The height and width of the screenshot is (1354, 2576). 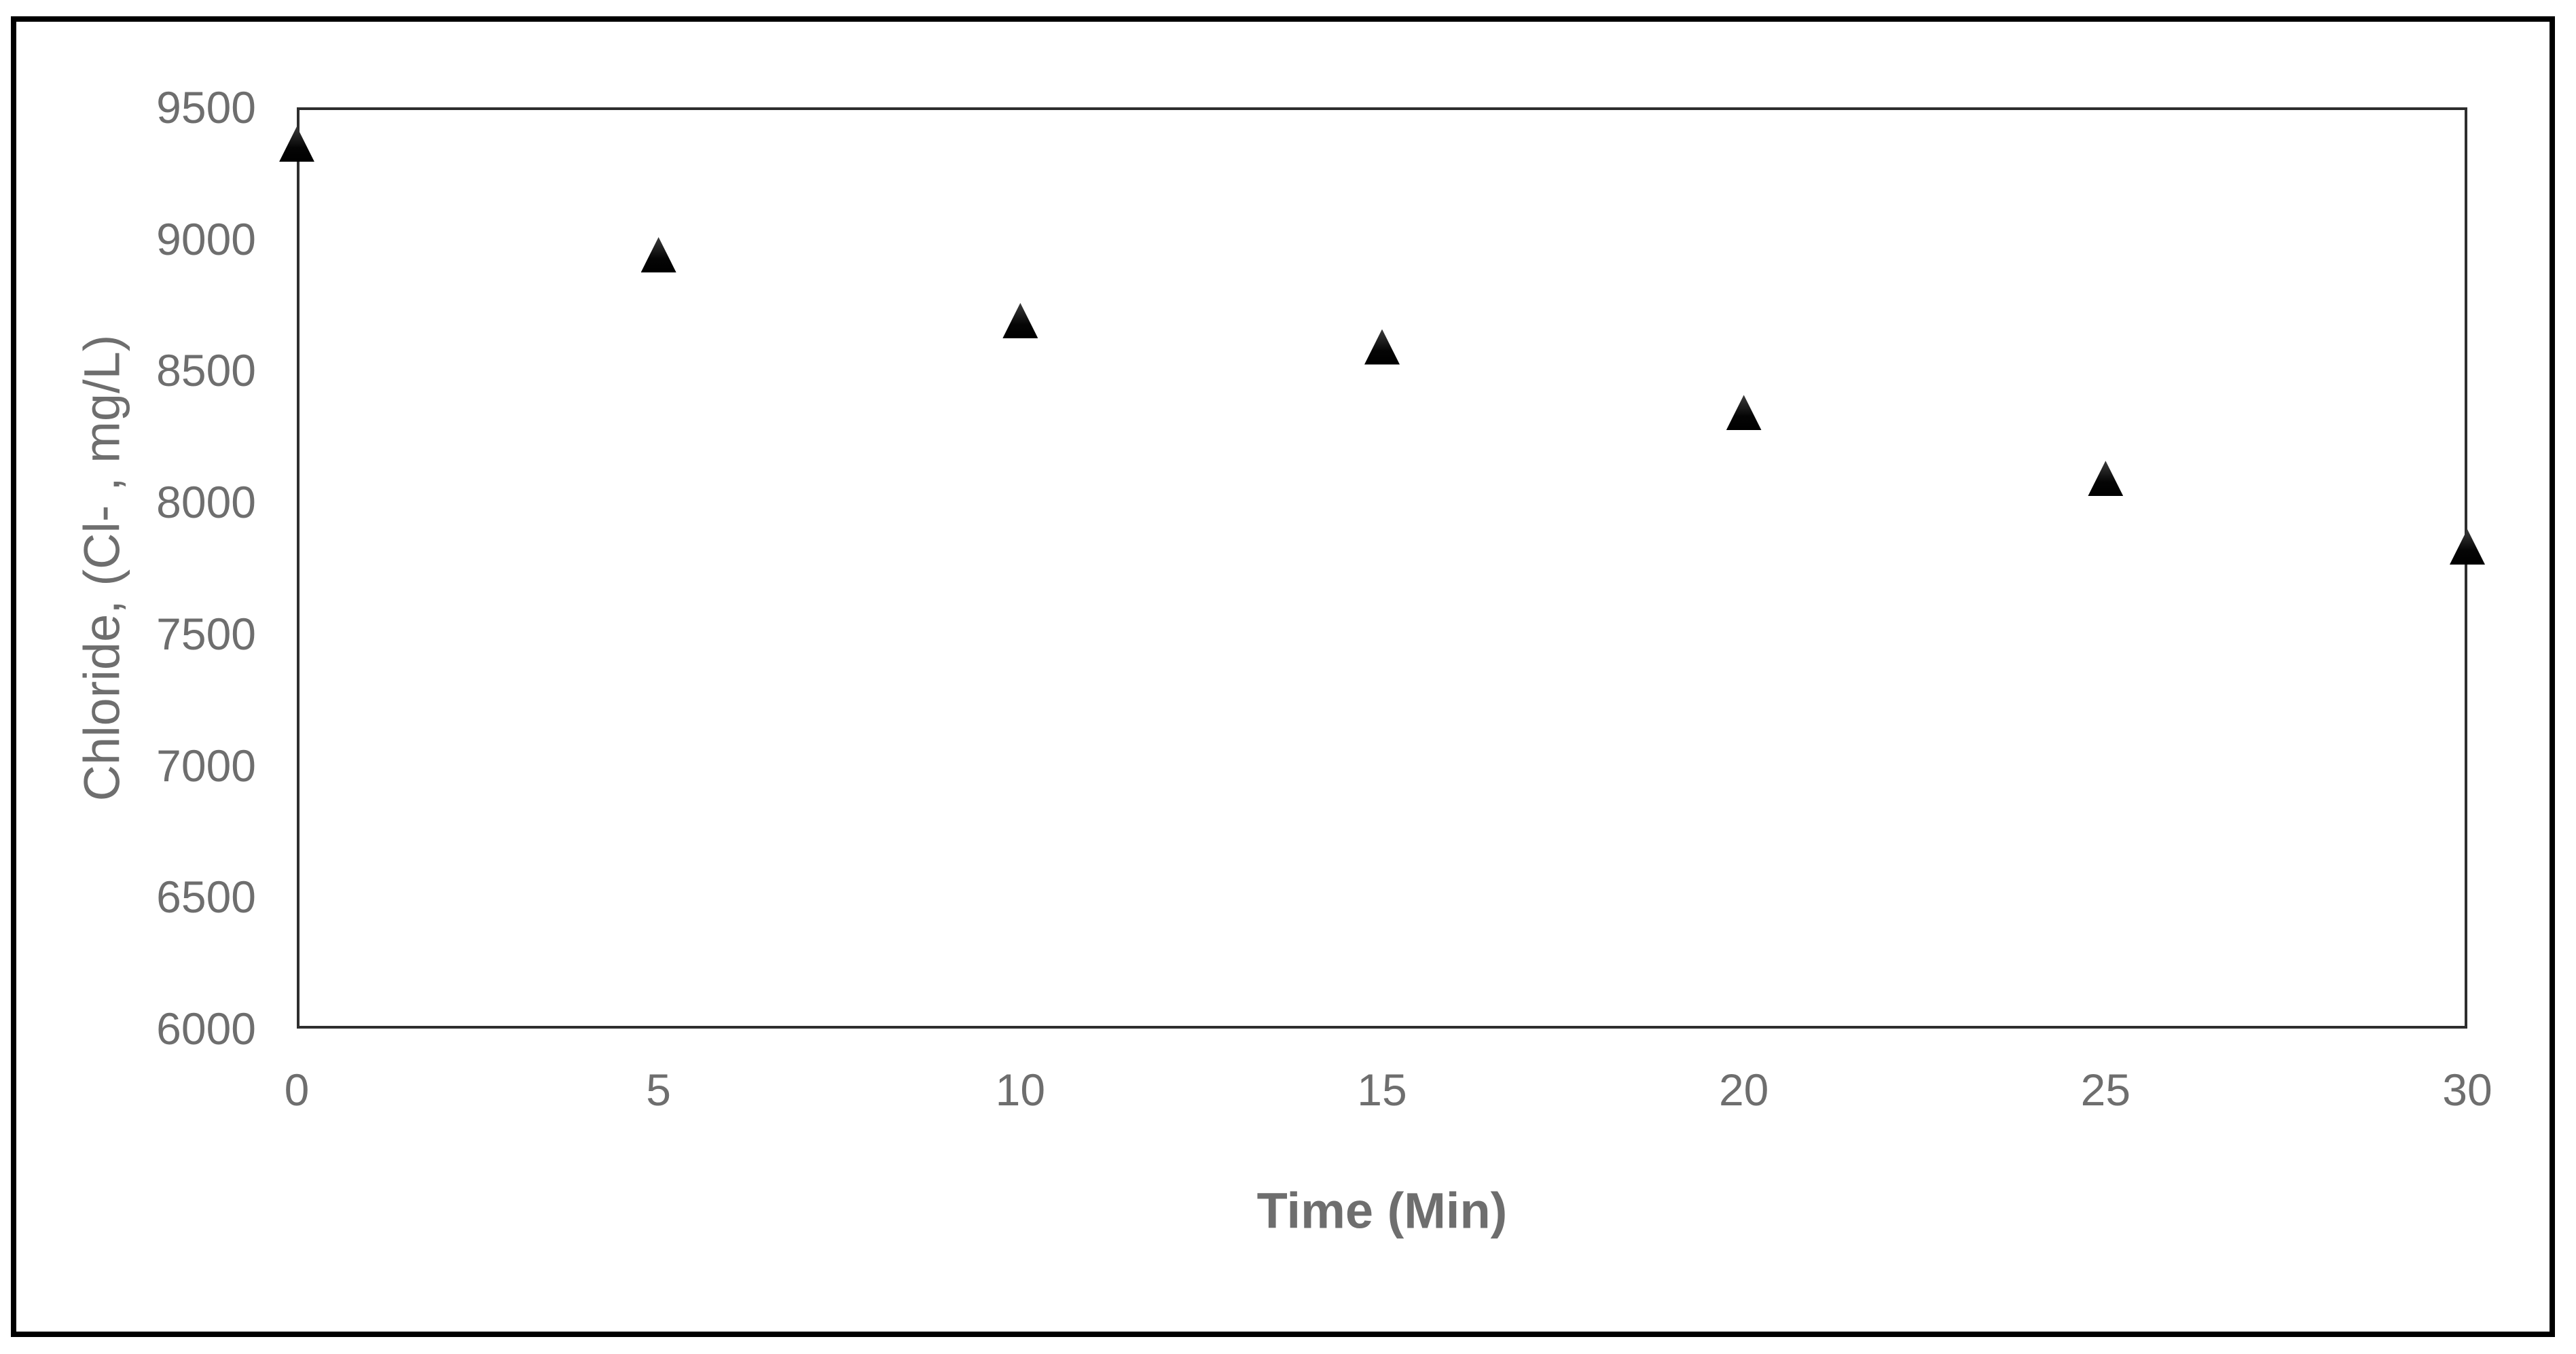 I want to click on y-tick-label: 8500, so click(x=206, y=370).